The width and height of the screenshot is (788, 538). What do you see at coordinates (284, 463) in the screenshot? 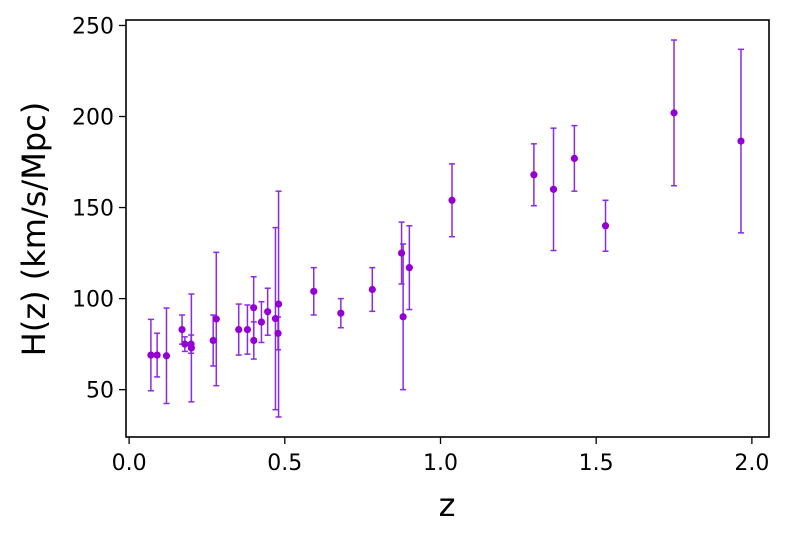
I see `x-tick-label-1: 0.5` at bounding box center [284, 463].